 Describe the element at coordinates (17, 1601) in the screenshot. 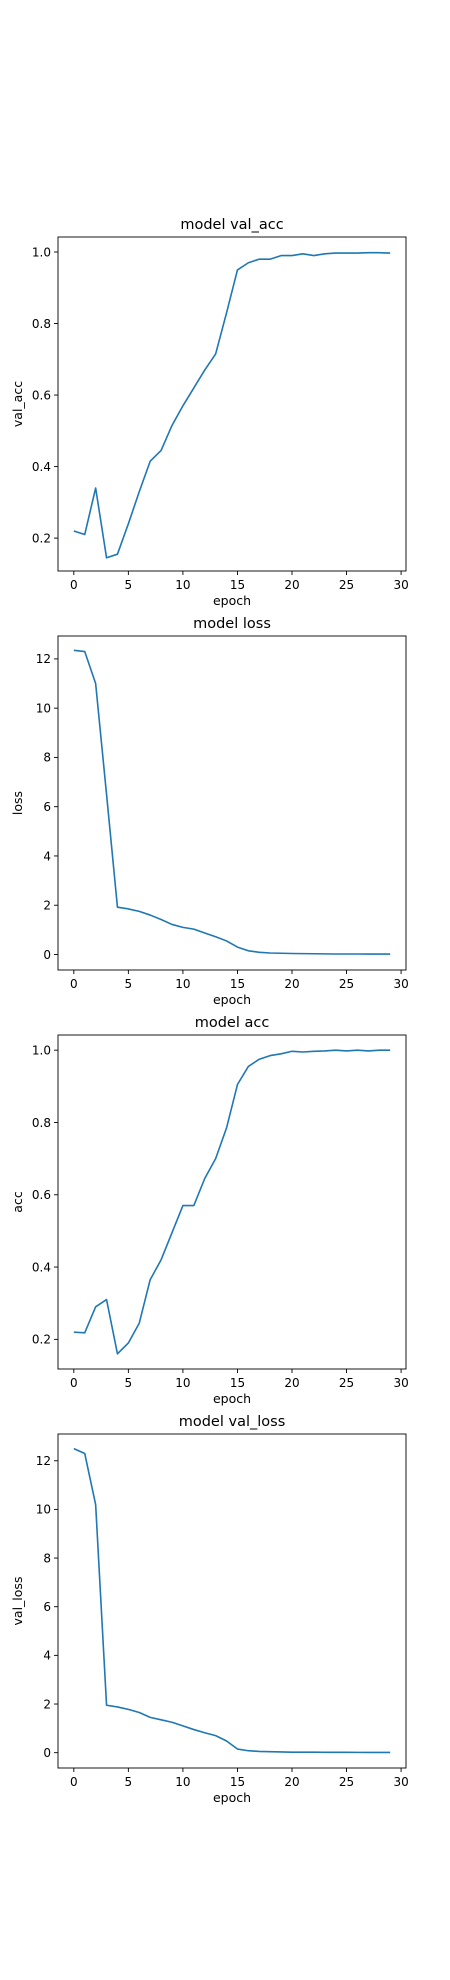

I see `y-axis-label: val_loss` at that location.